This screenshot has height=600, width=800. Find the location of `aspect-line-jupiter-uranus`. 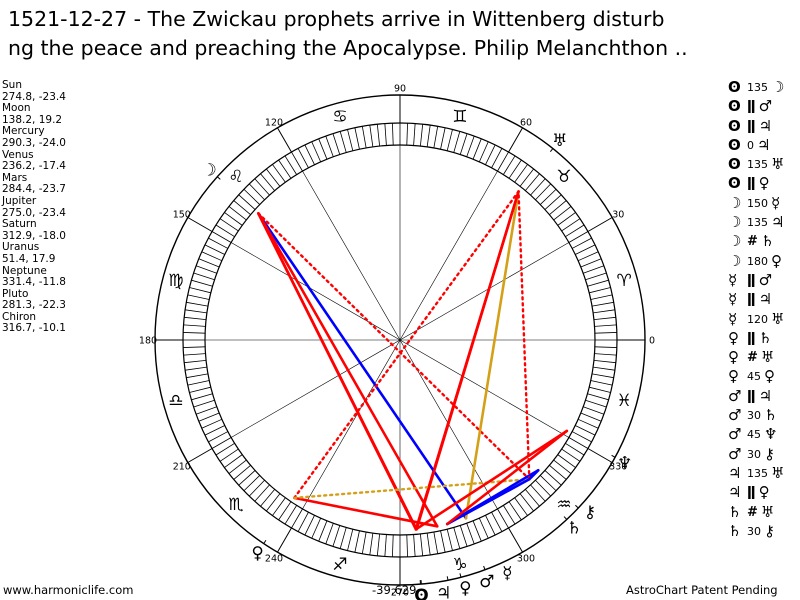

aspect-line-jupiter-uranus is located at coordinates (467, 360).